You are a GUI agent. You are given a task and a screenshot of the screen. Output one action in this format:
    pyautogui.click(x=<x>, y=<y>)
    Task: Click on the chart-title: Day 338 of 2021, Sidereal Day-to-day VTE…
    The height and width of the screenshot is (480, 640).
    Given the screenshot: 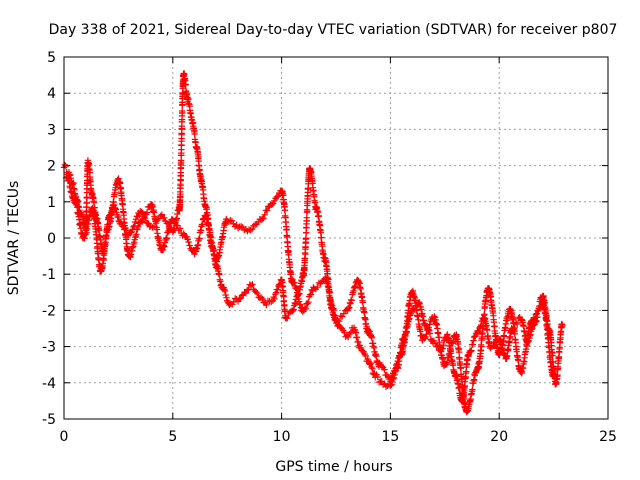 What is the action you would take?
    pyautogui.click(x=333, y=30)
    